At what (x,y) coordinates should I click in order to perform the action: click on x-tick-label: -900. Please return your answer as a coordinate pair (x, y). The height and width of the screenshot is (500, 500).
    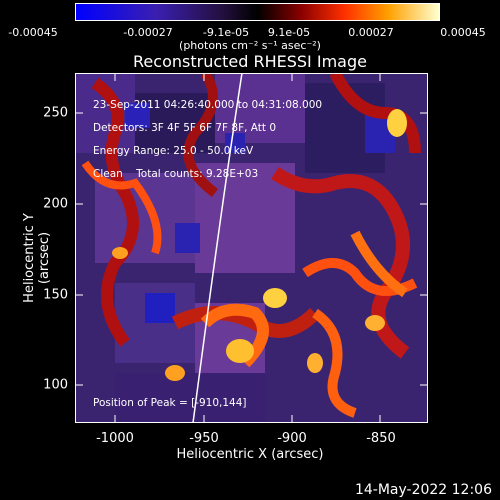
    Looking at the image, I should click on (292, 438).